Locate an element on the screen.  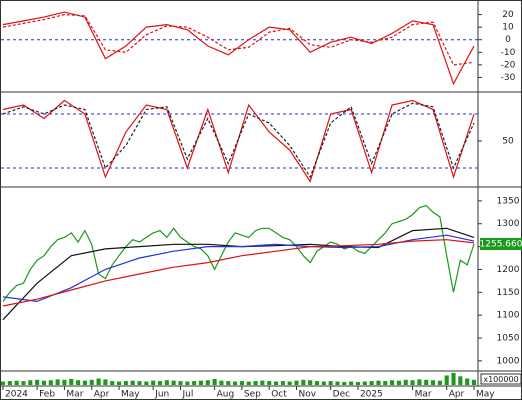
x-tick-label: Aug is located at coordinates (226, 395).